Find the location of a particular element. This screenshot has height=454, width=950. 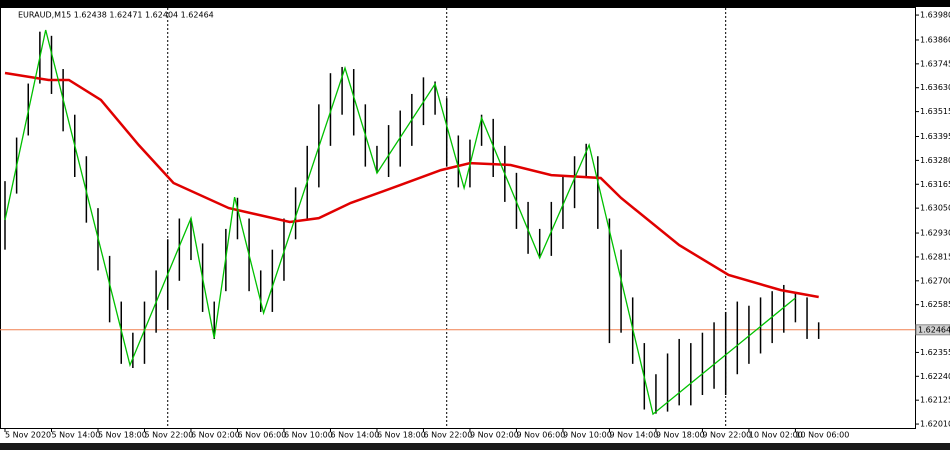

x-tick-label: 6 Nov 06:00 is located at coordinates (261, 435).